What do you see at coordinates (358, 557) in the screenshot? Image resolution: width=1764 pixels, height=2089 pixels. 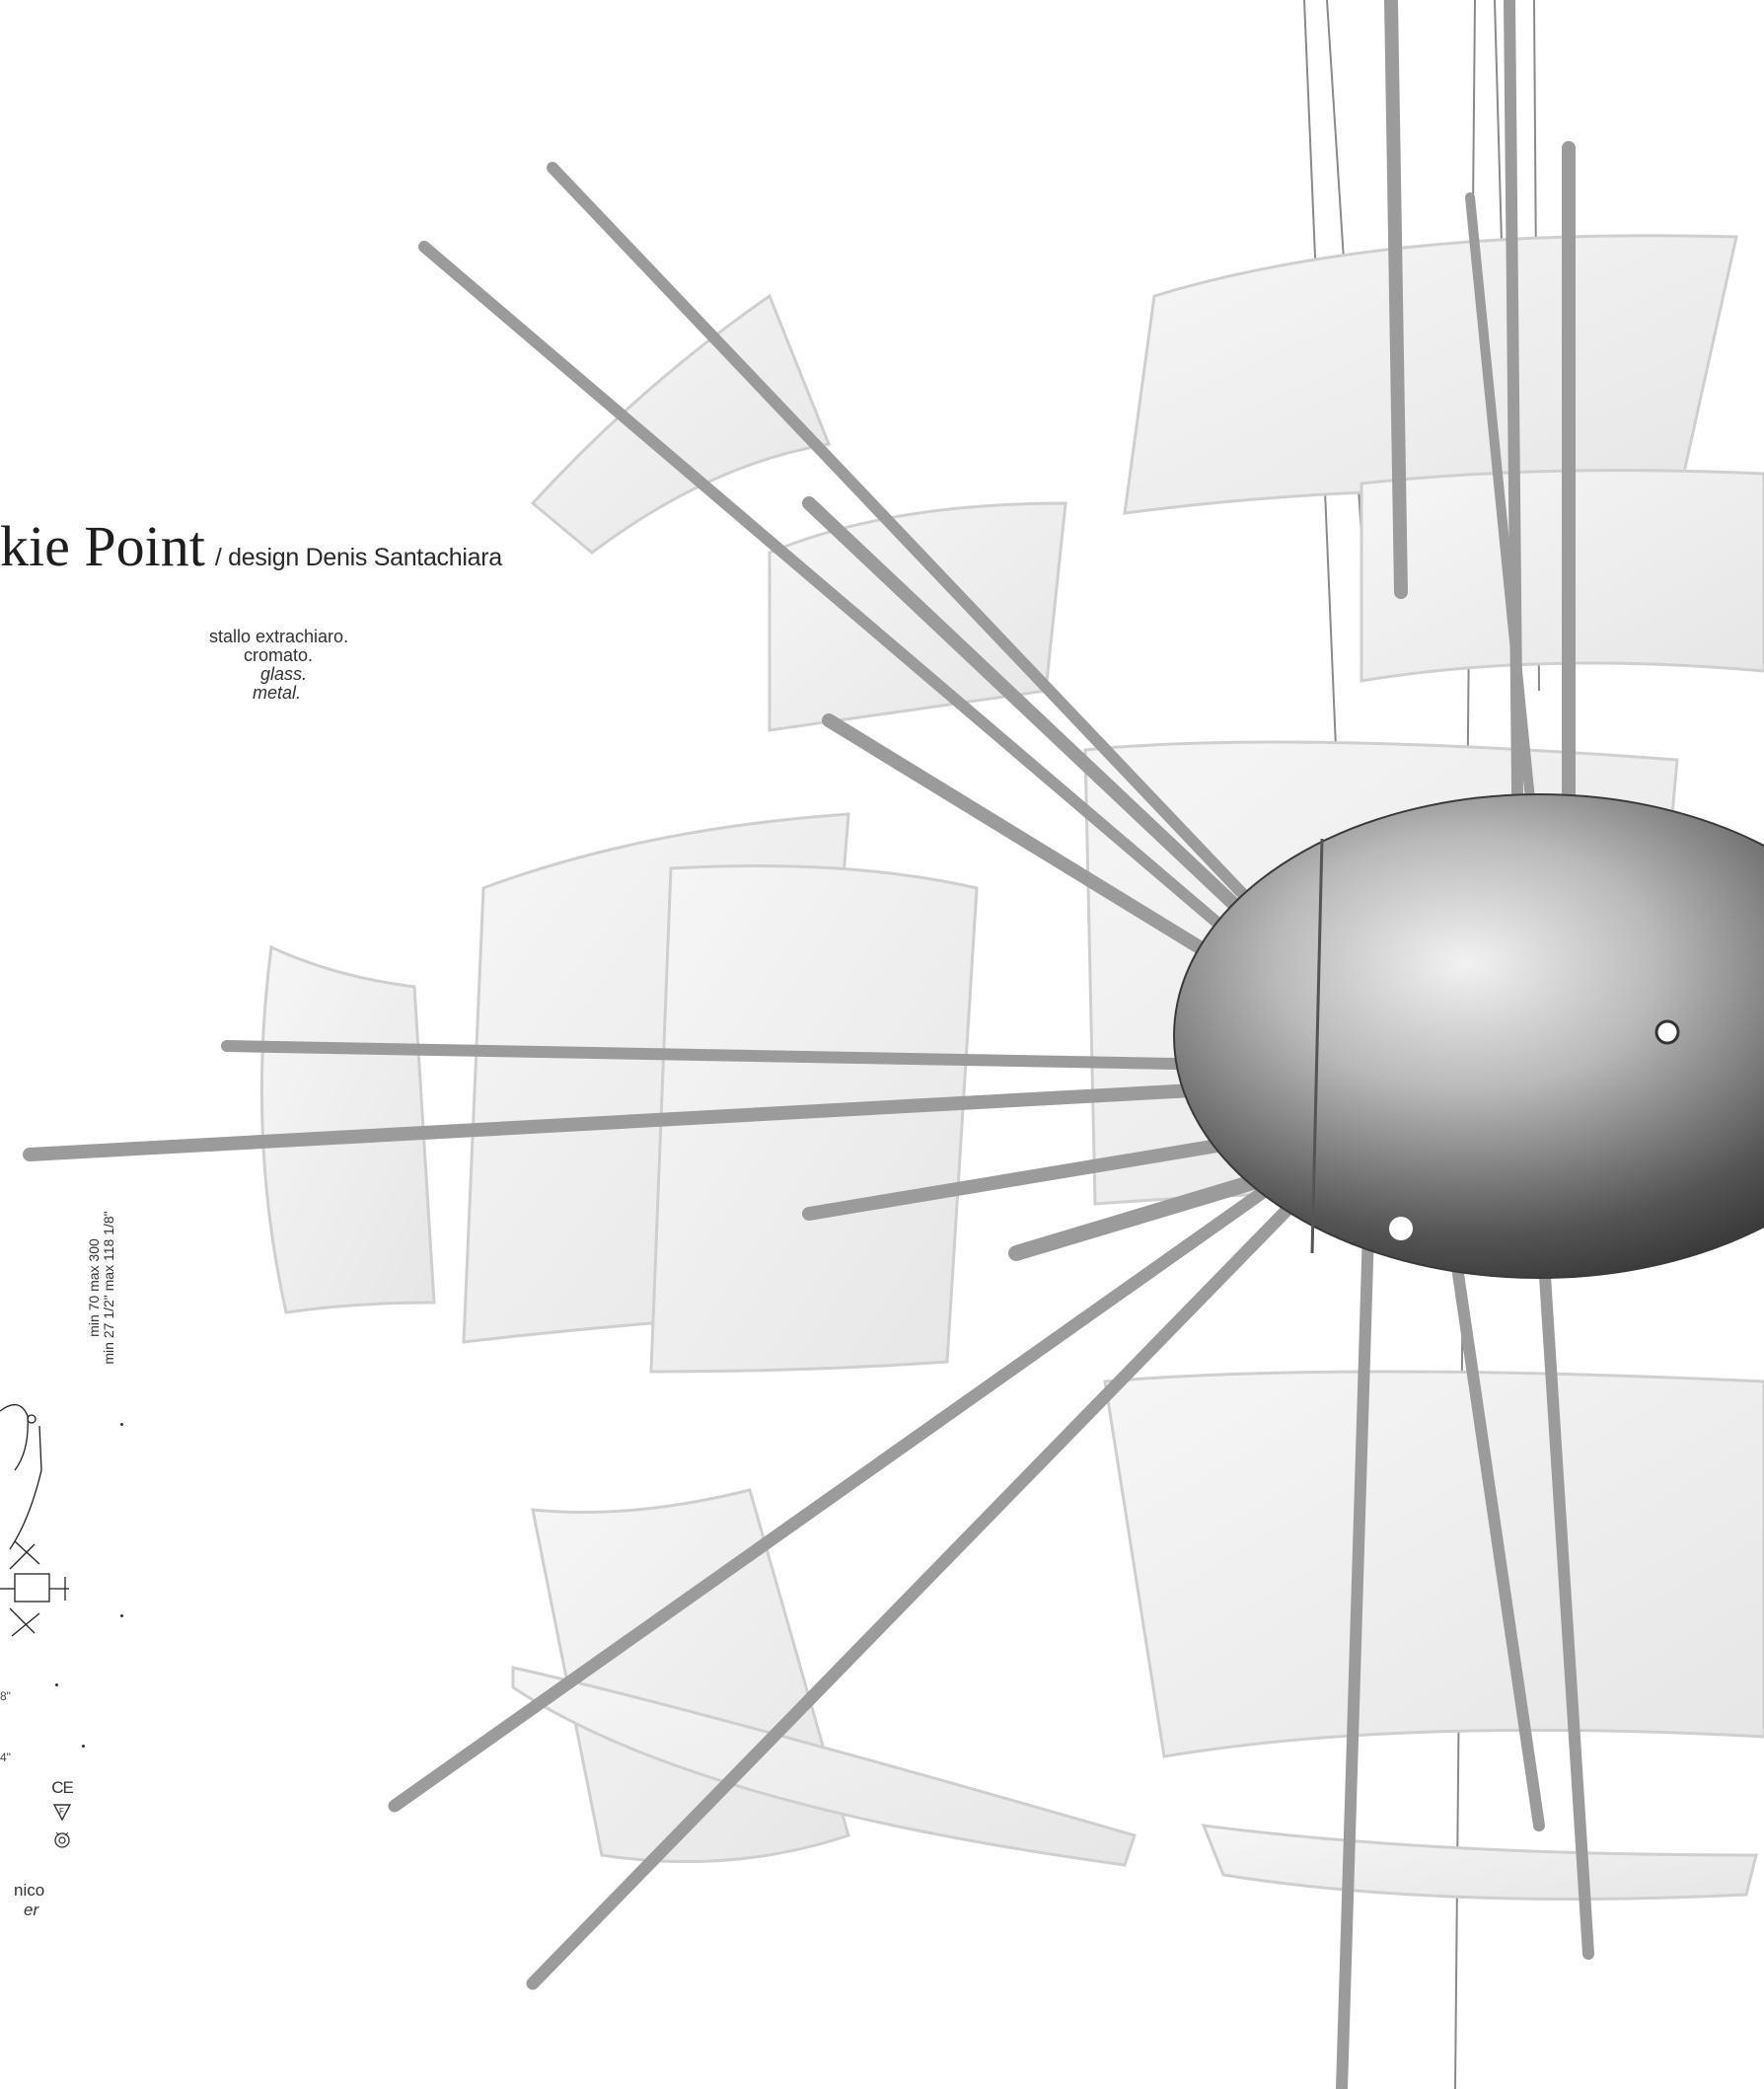 I see `designer-credit: / design Denis Santachiara` at bounding box center [358, 557].